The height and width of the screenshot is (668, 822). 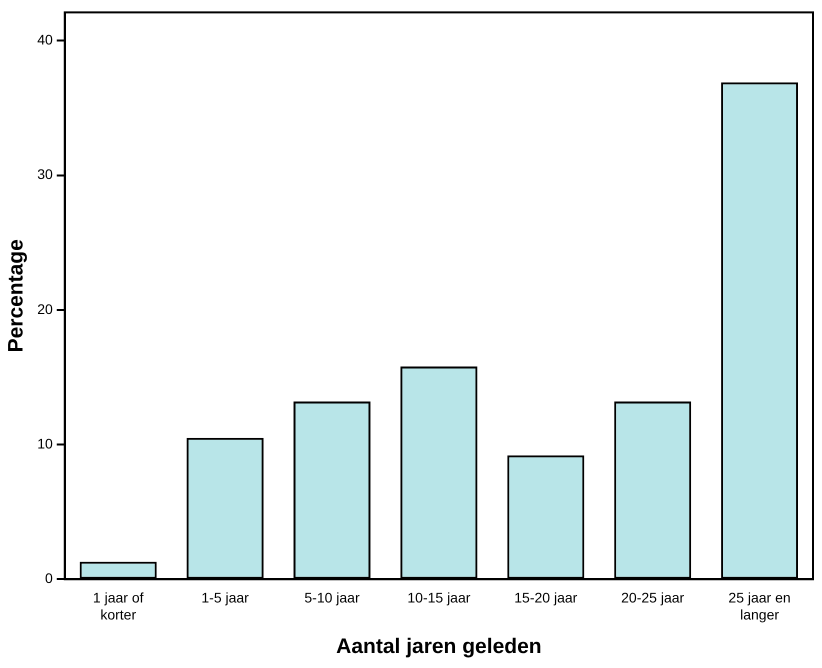 I want to click on y-tick-label: 10, so click(x=45, y=443).